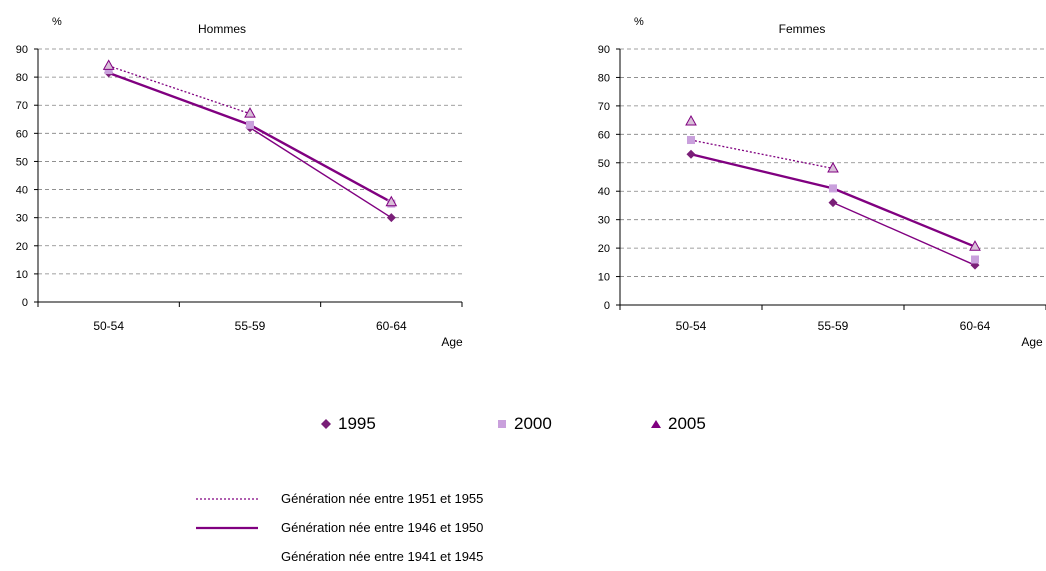  Describe the element at coordinates (502, 424) in the screenshot. I see `square-icon` at that location.